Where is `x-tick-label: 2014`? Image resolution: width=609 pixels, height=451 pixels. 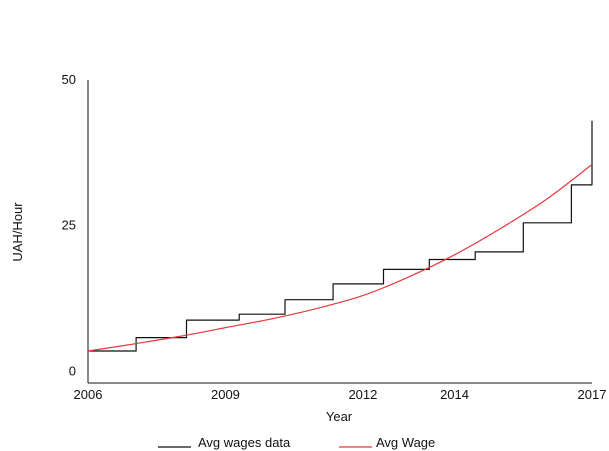
x-tick-label: 2014 is located at coordinates (454, 394).